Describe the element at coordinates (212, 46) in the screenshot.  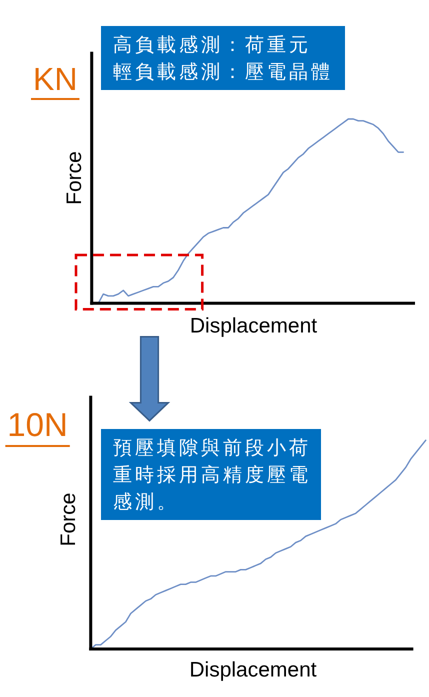
I see `text: 高負載感測：荷重元` at that location.